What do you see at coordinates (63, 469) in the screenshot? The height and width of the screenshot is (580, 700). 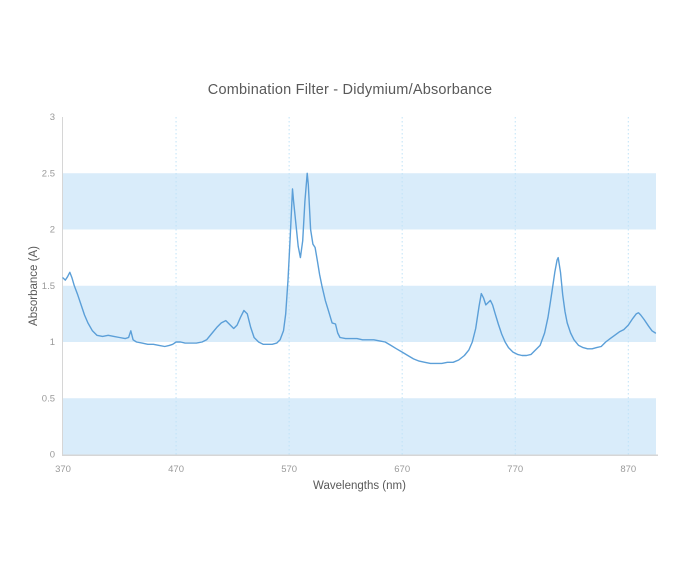 I see `x-tick-label: 370` at bounding box center [63, 469].